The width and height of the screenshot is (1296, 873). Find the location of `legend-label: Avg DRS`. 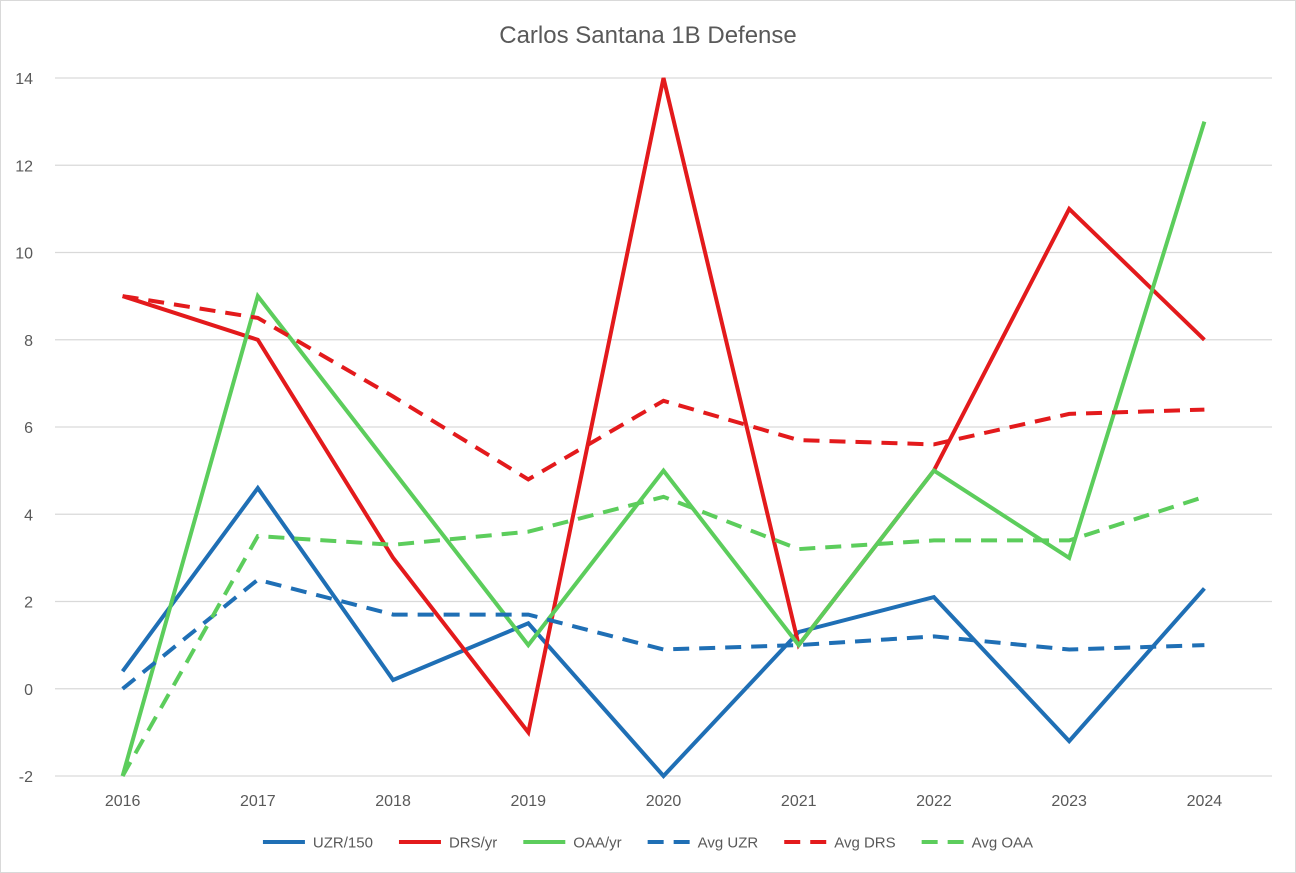

legend-label: Avg DRS is located at coordinates (864, 843).